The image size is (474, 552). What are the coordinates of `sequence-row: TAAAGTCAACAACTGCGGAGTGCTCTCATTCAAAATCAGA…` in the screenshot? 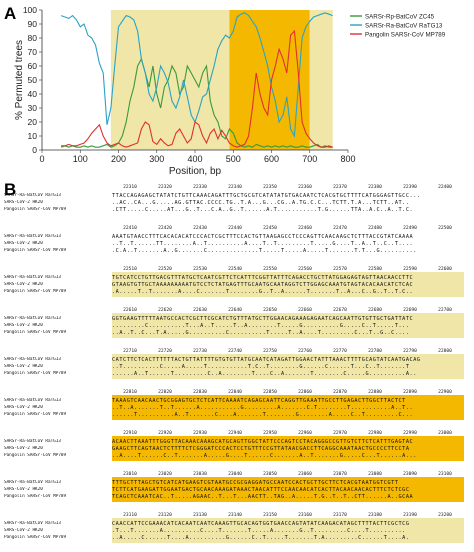 It's located at (259, 401).